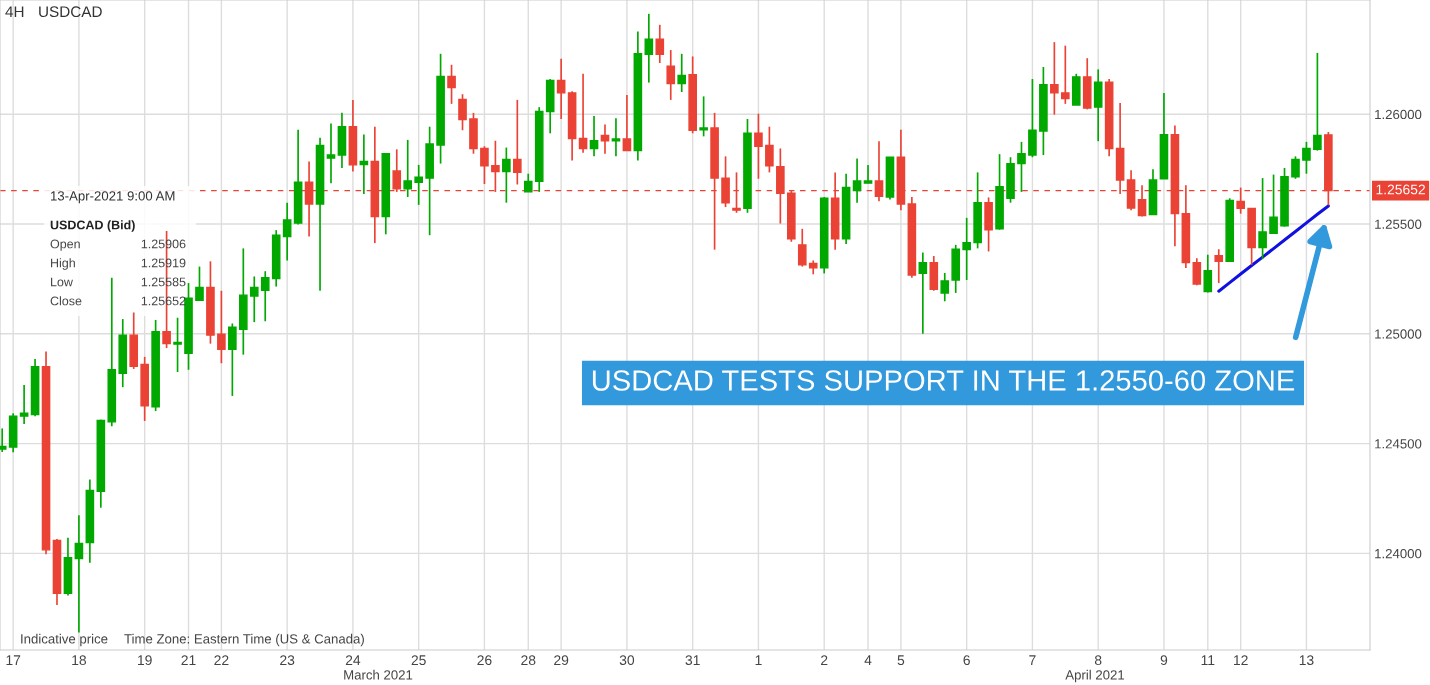 The height and width of the screenshot is (685, 1430). Describe the element at coordinates (62, 282) in the screenshot. I see `annotation: Low` at that location.